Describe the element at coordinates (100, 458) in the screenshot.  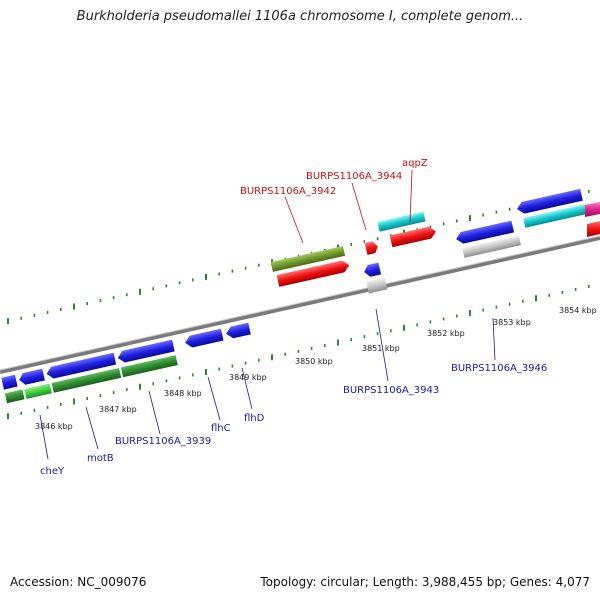
I see `gene-label-motB: motB` at that location.